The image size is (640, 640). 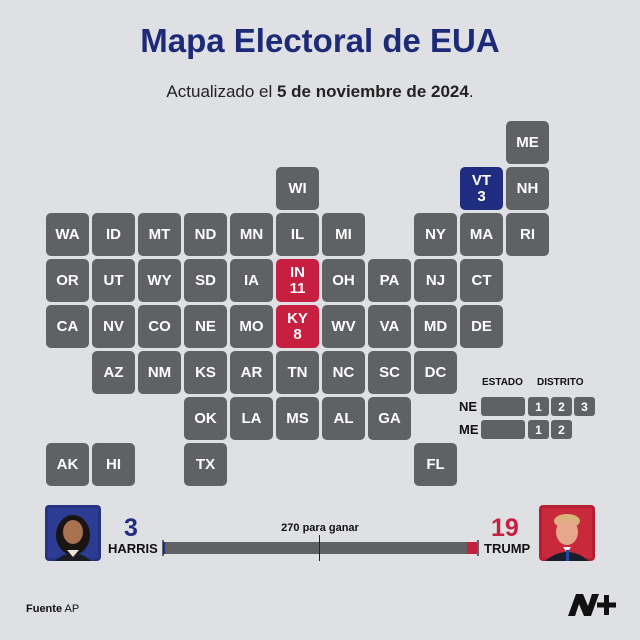 What do you see at coordinates (561, 406) in the screenshot?
I see `legend-district-box: 2` at bounding box center [561, 406].